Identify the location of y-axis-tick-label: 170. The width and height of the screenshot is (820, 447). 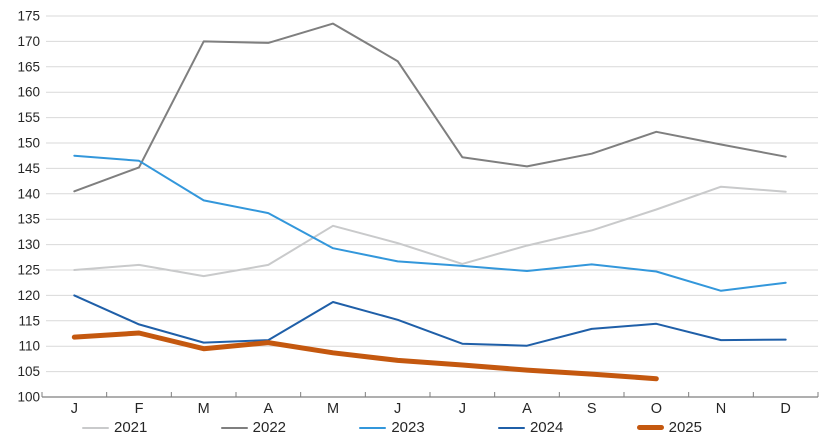
(28, 41).